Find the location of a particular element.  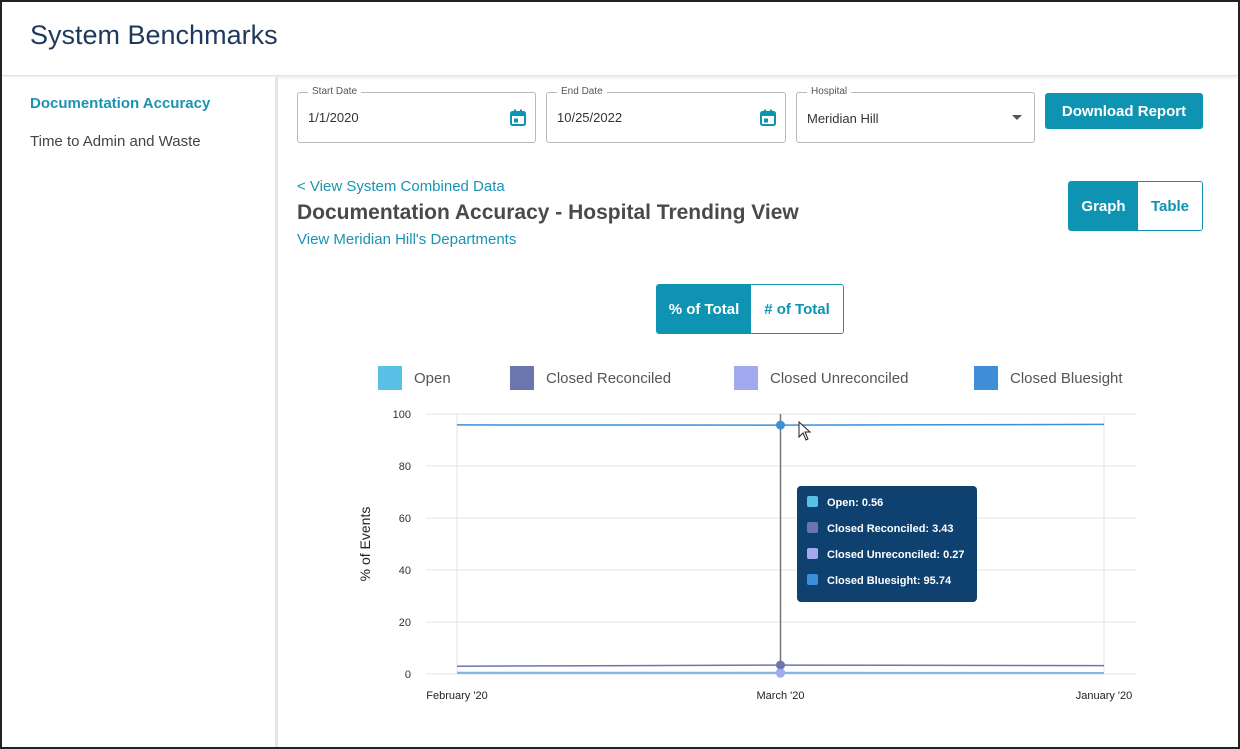

legend-item-closed-reconciled: Closed Reconciled is located at coordinates (590, 378).